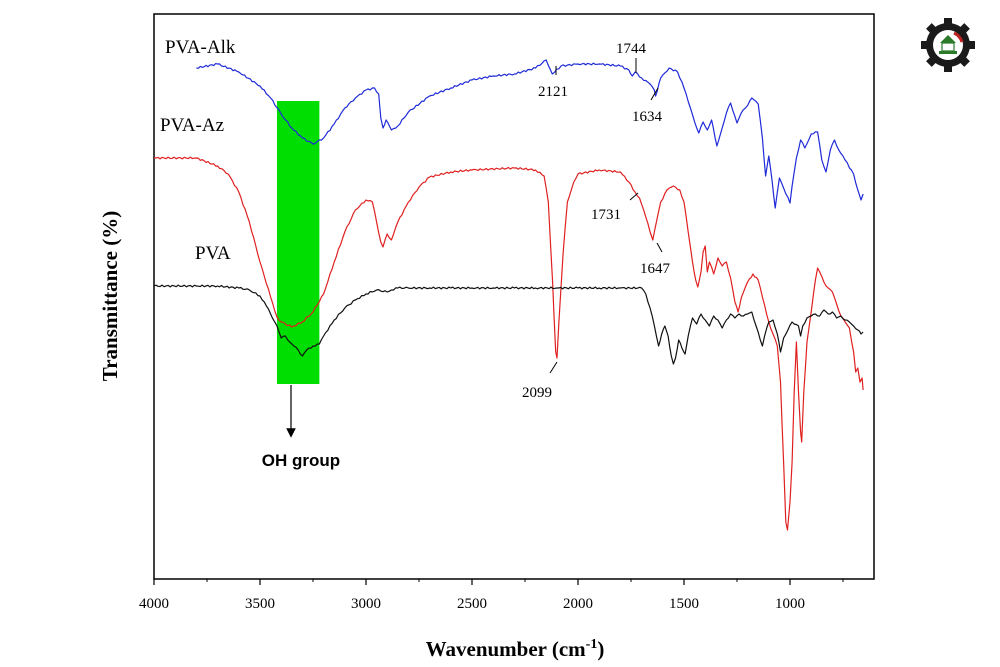  Describe the element at coordinates (213, 253) in the screenshot. I see `series-label-pva: PVA` at that location.